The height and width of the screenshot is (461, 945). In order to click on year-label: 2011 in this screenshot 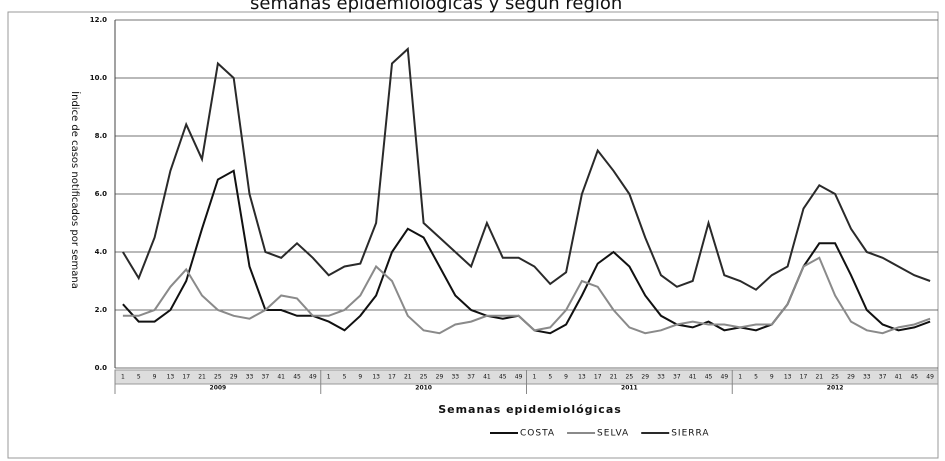, I will do `click(629, 388)`.